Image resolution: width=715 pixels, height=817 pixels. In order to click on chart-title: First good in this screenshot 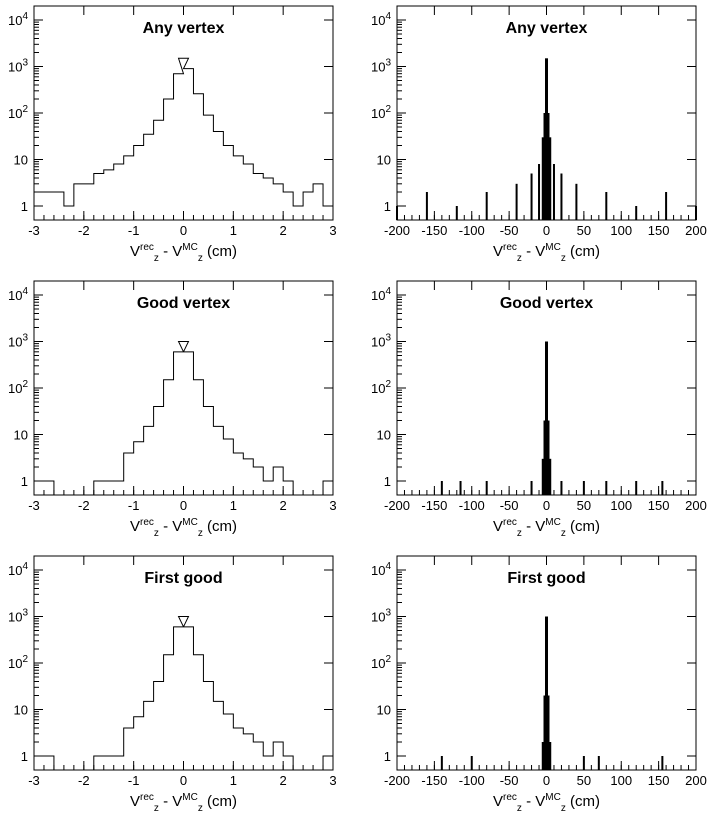, I will do `click(546, 578)`.